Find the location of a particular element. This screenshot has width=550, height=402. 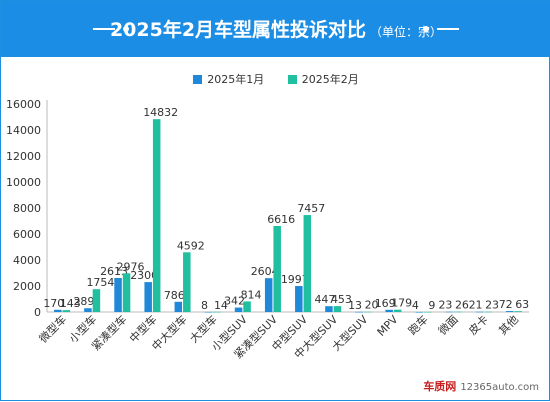

data-label: 9 is located at coordinates (431, 305).